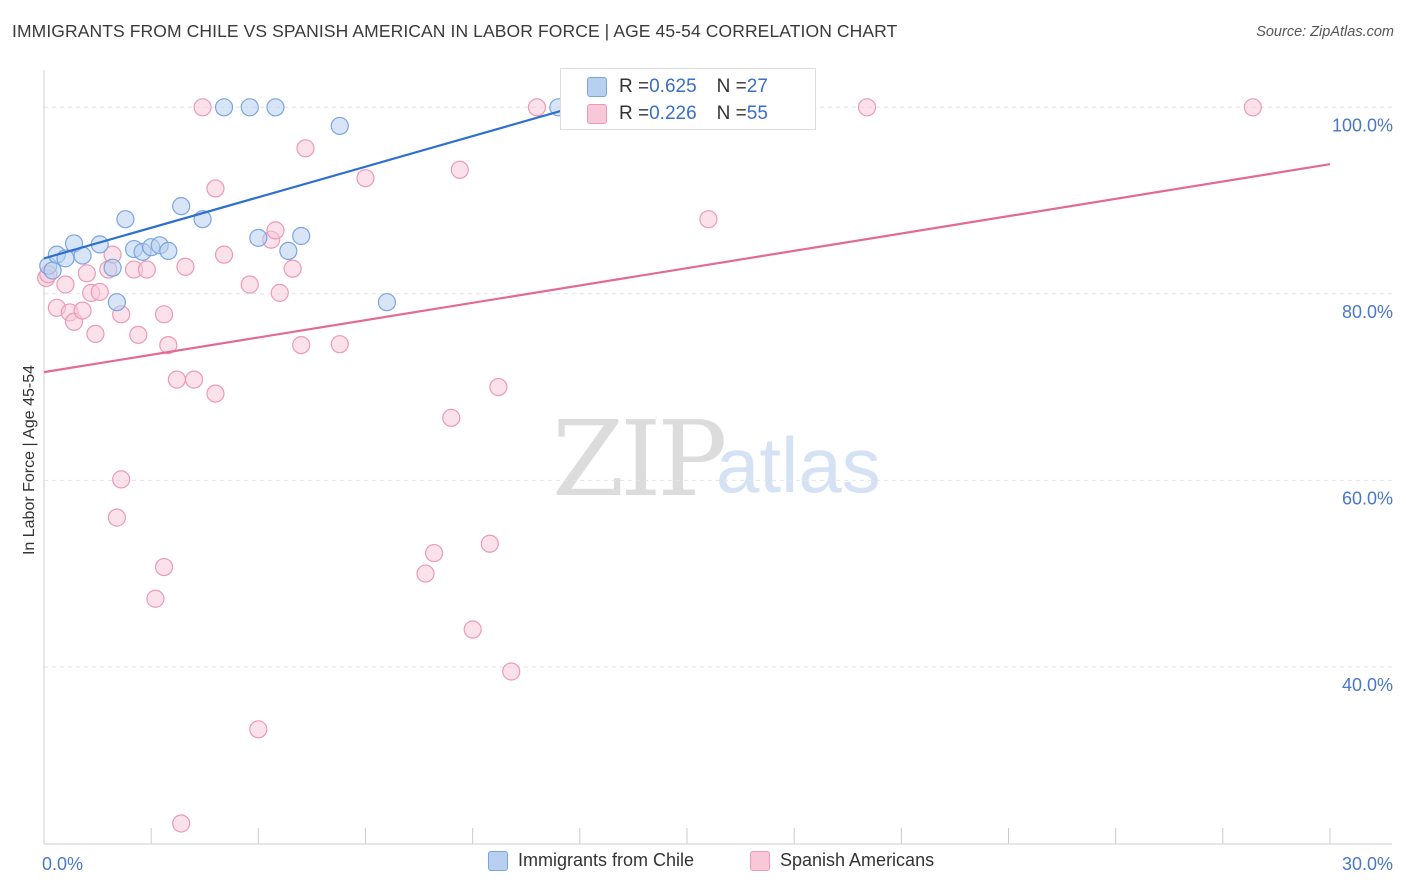 This screenshot has width=1406, height=892. I want to click on y-tick-label: 40.0%, so click(1367, 685).